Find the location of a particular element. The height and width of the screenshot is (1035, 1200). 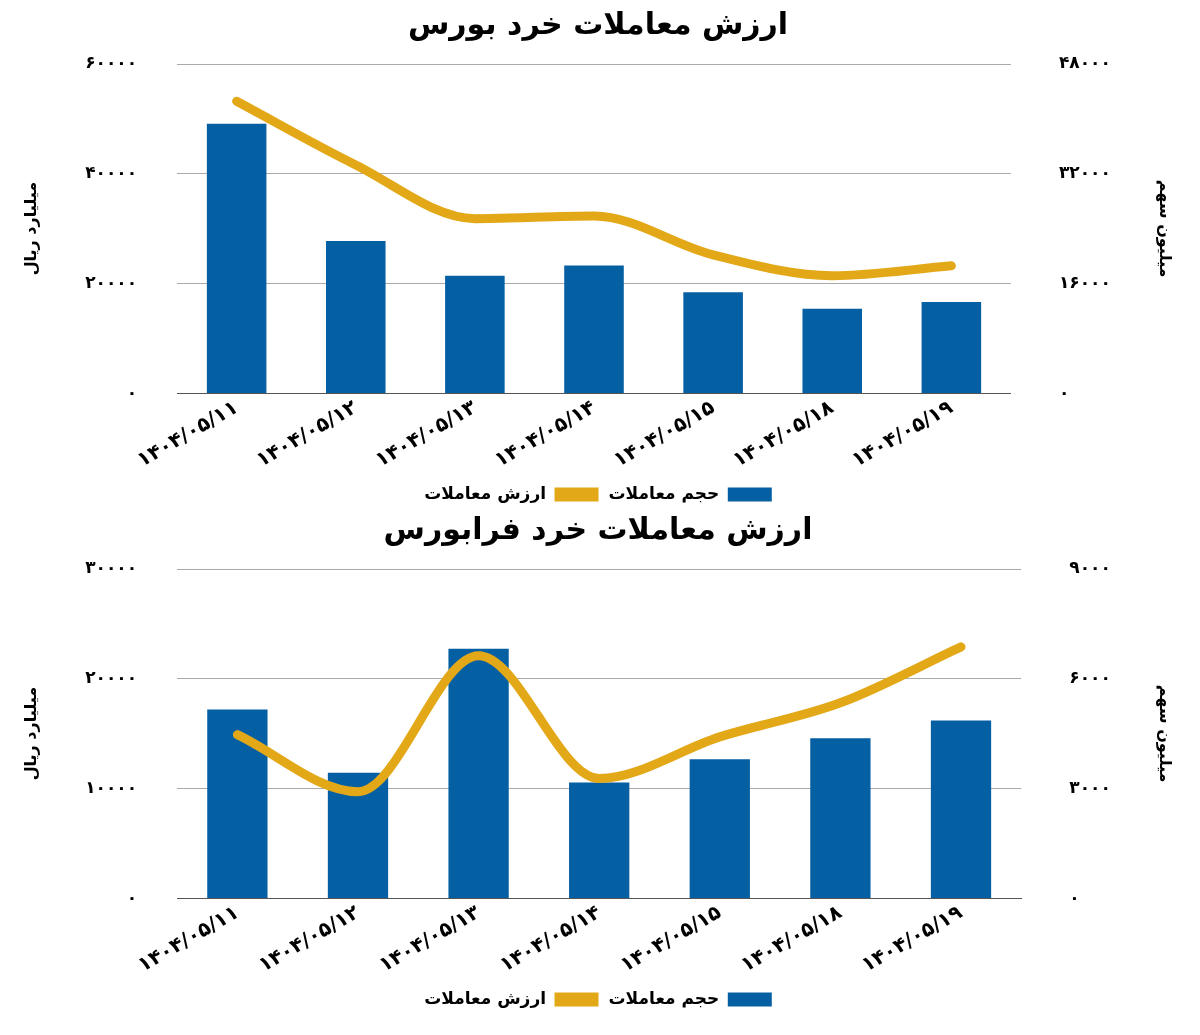

y2-tick-label: ۹۰۰۰ is located at coordinates (1090, 567).